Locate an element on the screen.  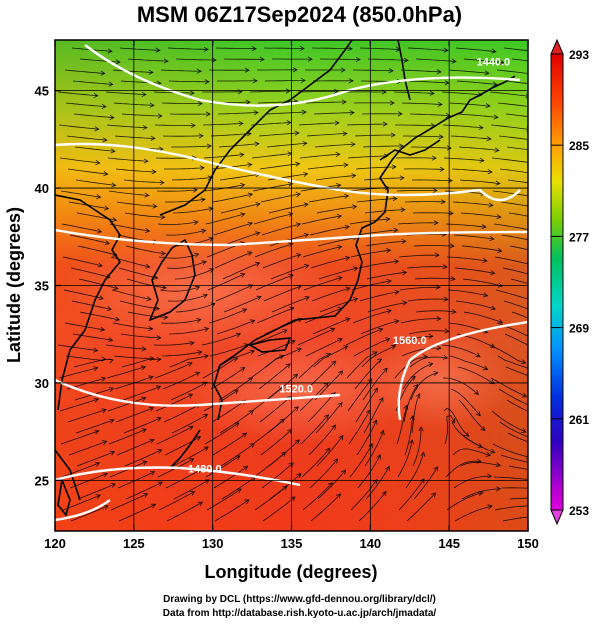
colorbar-tick-label: 253 is located at coordinates (579, 511).